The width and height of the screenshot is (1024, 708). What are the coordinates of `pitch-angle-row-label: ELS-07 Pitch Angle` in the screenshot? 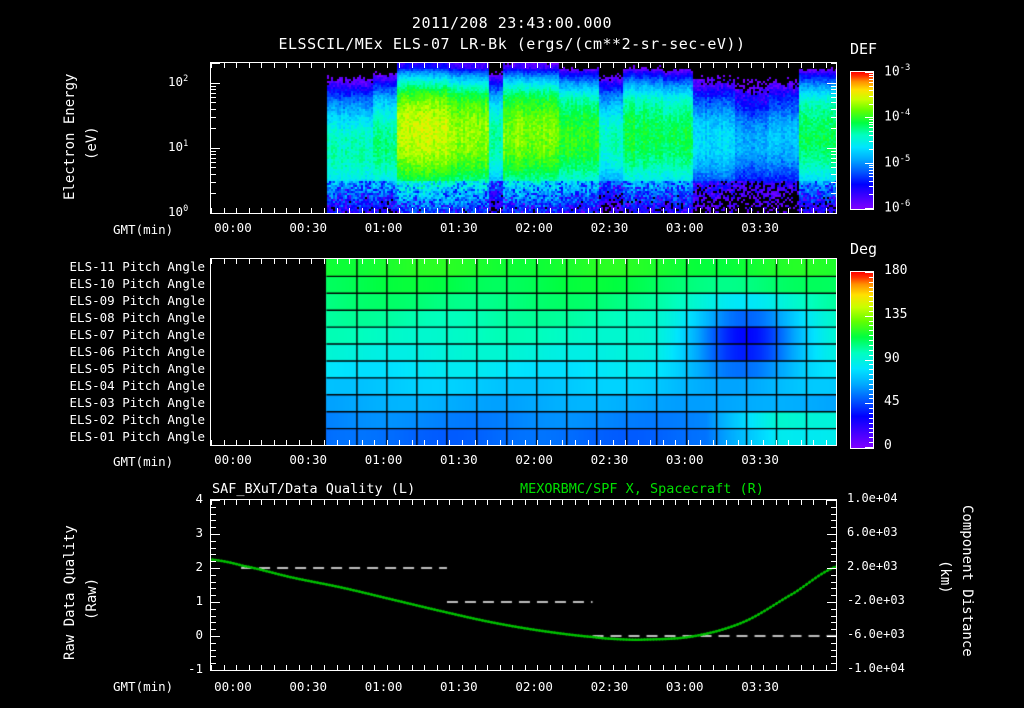 It's located at (137, 335).